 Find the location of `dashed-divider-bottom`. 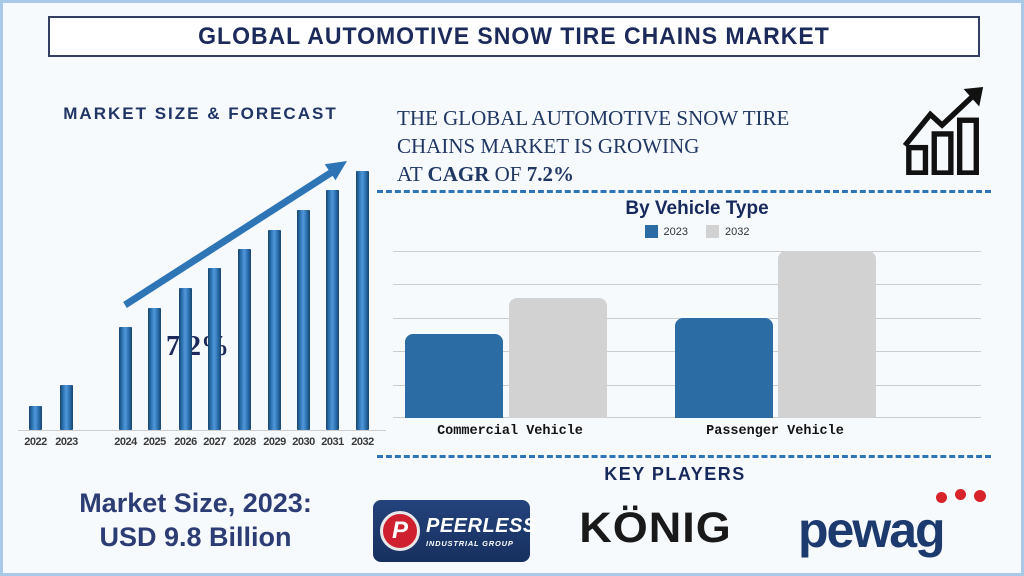

dashed-divider-bottom is located at coordinates (684, 456).